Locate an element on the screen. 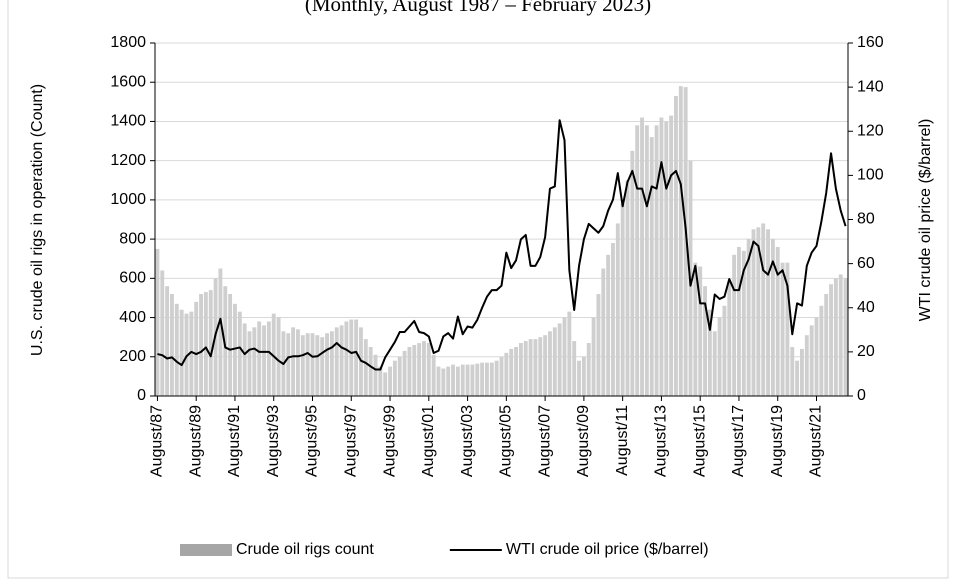 The height and width of the screenshot is (584, 956). y2-tick-label: 40 is located at coordinates (866, 307).